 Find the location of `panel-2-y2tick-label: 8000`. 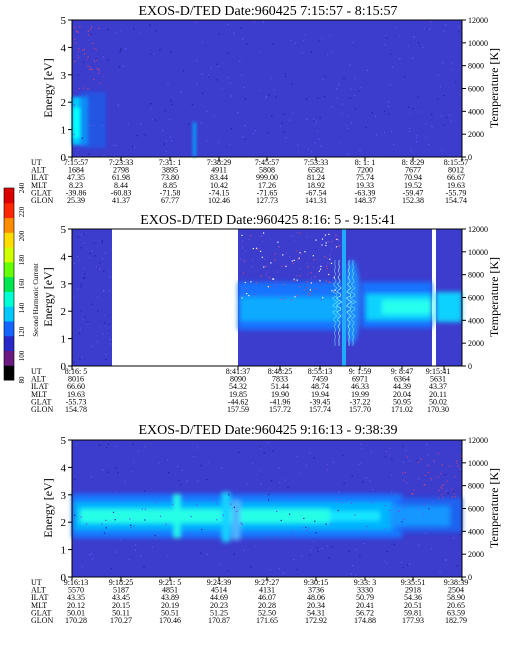

panel-2-y2tick-label: 8000 is located at coordinates (476, 275).